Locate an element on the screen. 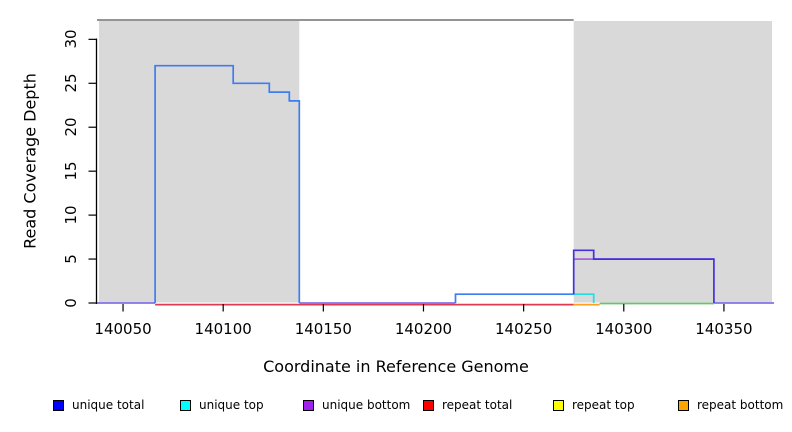  legend-label: unique top is located at coordinates (231, 405).